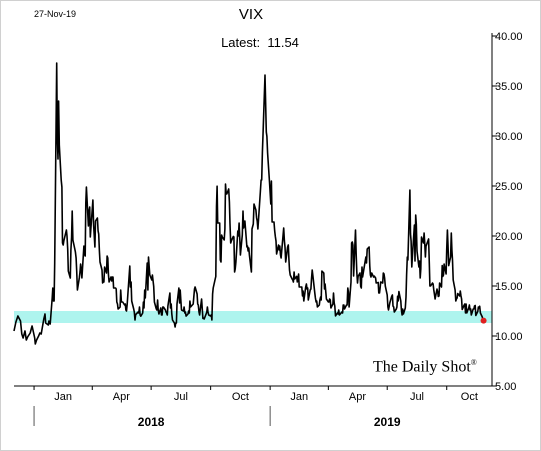  What do you see at coordinates (509, 187) in the screenshot?
I see `y-tick-label: 25.00` at bounding box center [509, 187].